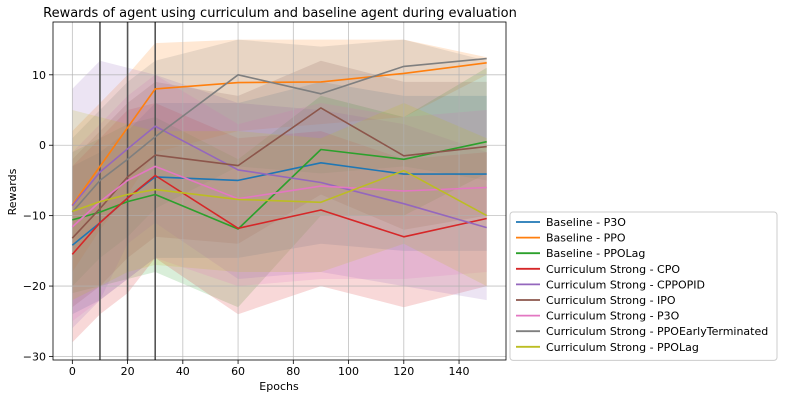 The width and height of the screenshot is (800, 400). Describe the element at coordinates (238, 371) in the screenshot. I see `x-tick-label: 60` at that location.